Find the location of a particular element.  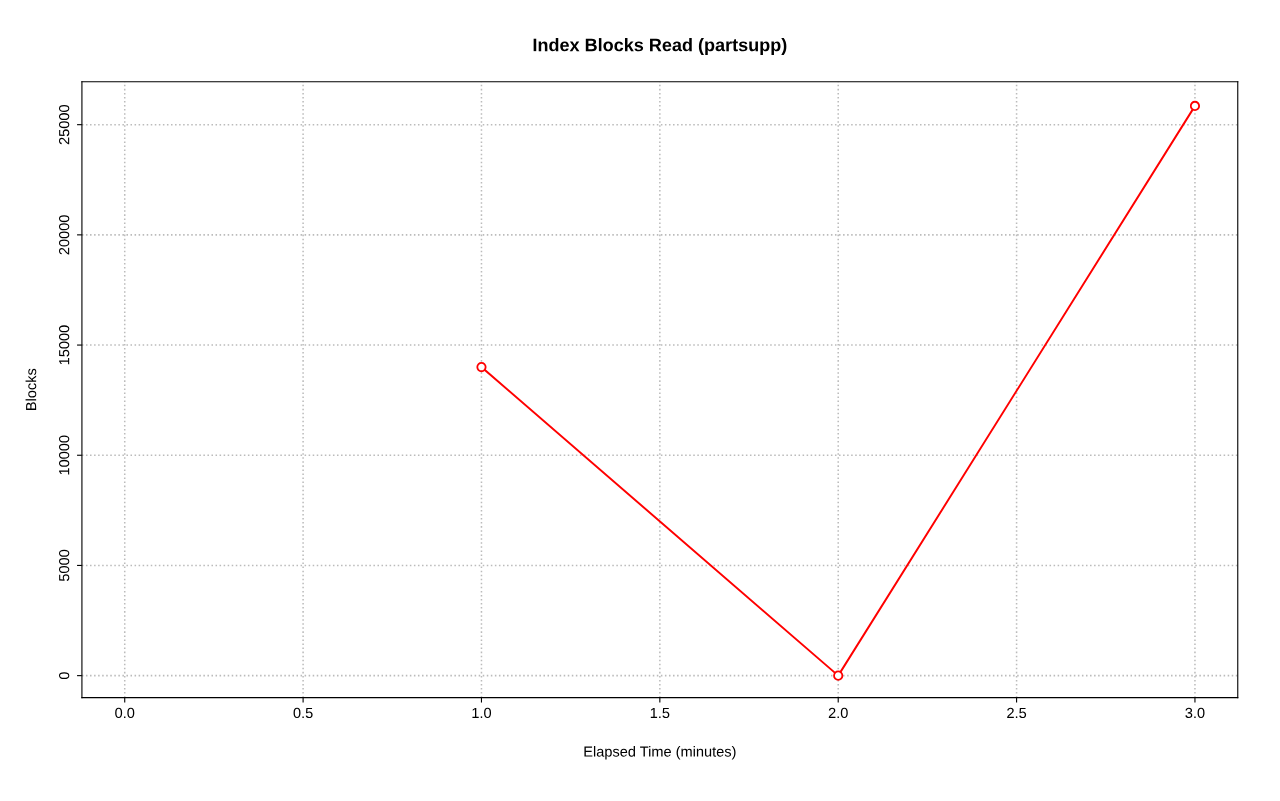

y-tick-label: 10000 is located at coordinates (64, 455).